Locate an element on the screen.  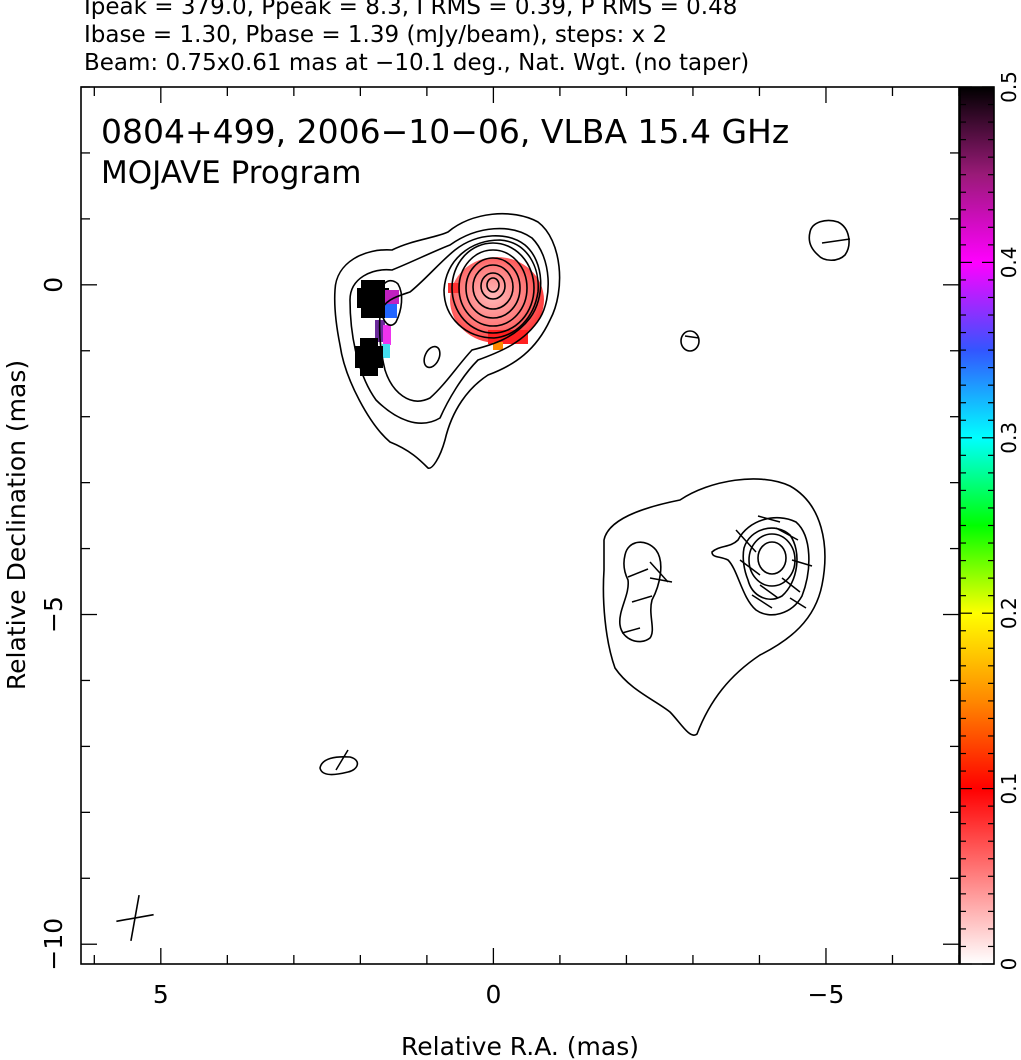
colorbar-ticks: 0 0.1 0.2 0.3 0.4 0.5 is located at coordinates (990, 520).